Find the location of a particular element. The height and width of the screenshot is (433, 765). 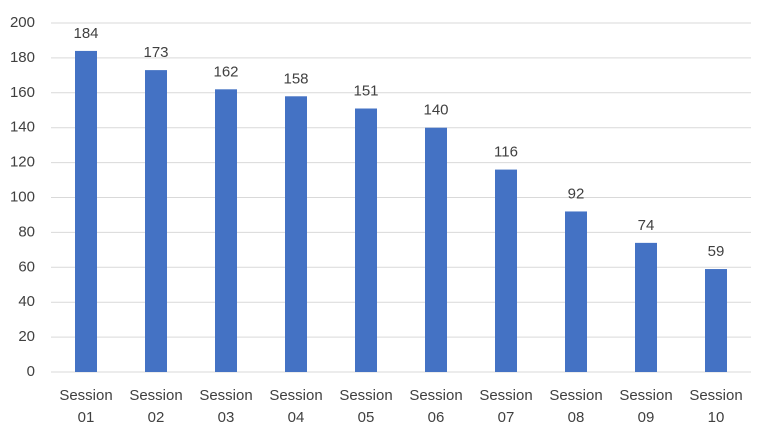

y-tick-label: 100 is located at coordinates (22, 196).